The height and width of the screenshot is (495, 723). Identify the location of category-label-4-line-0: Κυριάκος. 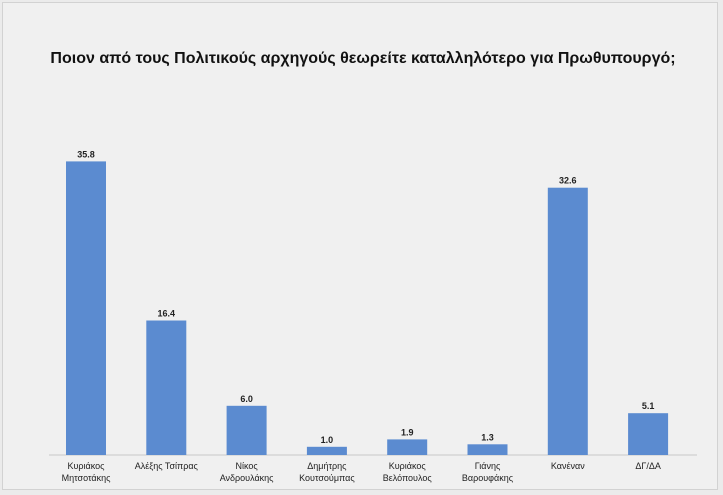
(408, 466).